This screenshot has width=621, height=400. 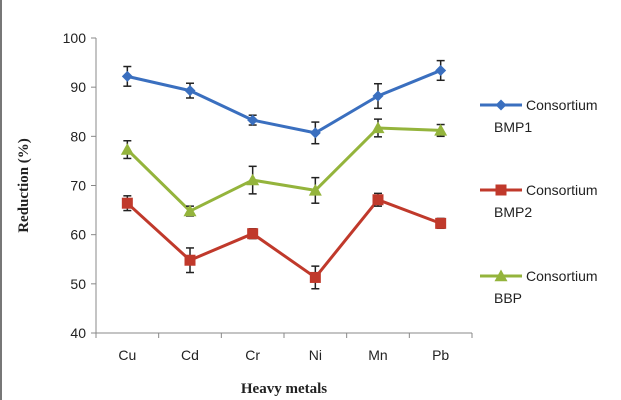 I want to click on x-tick-label: Cr, so click(x=252, y=355).